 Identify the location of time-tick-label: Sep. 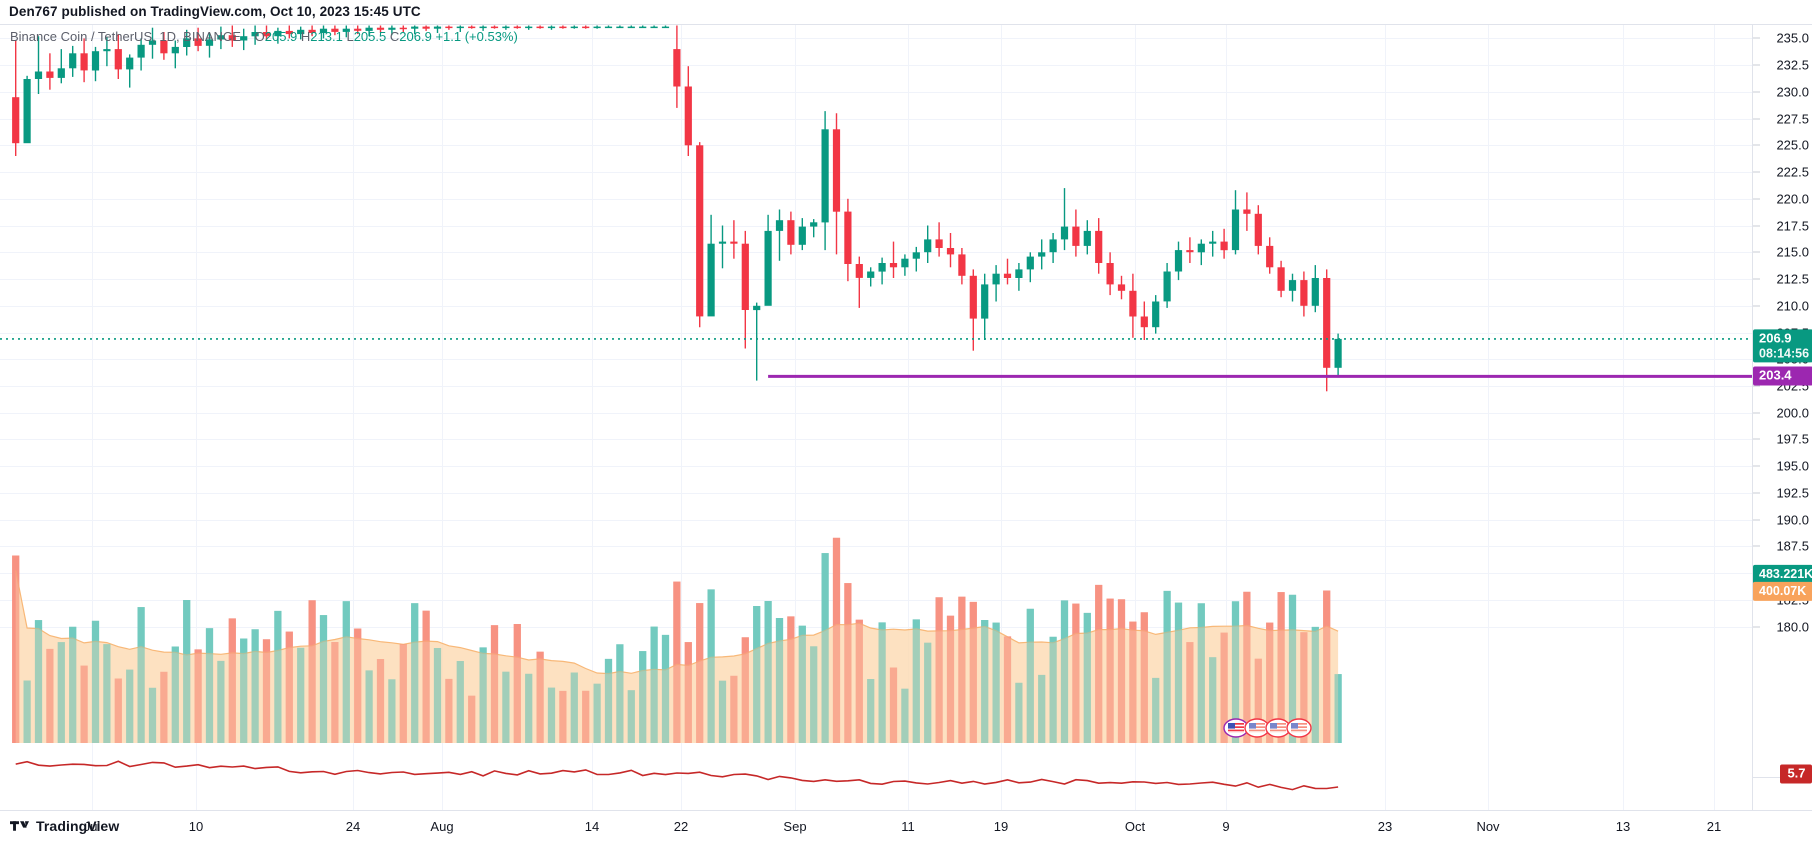
(795, 826).